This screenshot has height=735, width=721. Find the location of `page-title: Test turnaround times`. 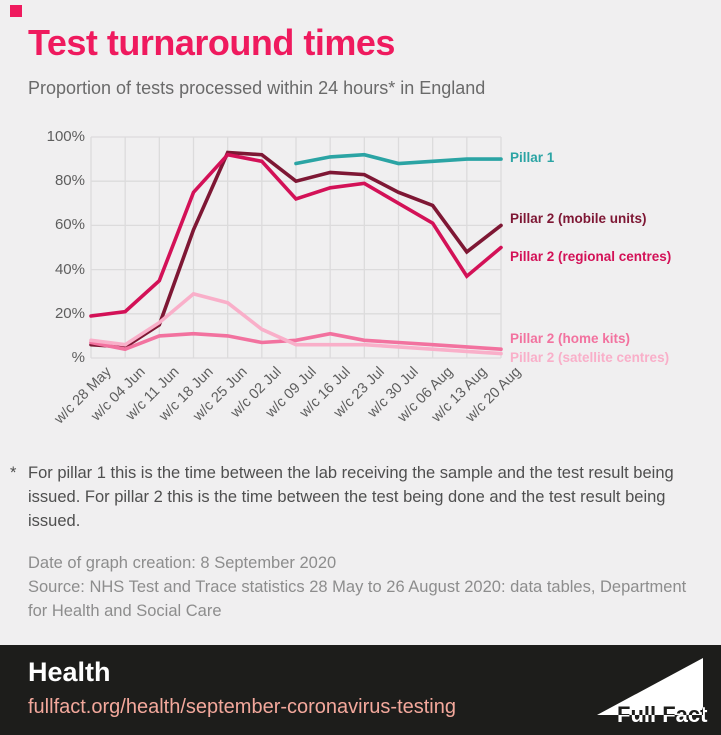

page-title: Test turnaround times is located at coordinates (211, 42).